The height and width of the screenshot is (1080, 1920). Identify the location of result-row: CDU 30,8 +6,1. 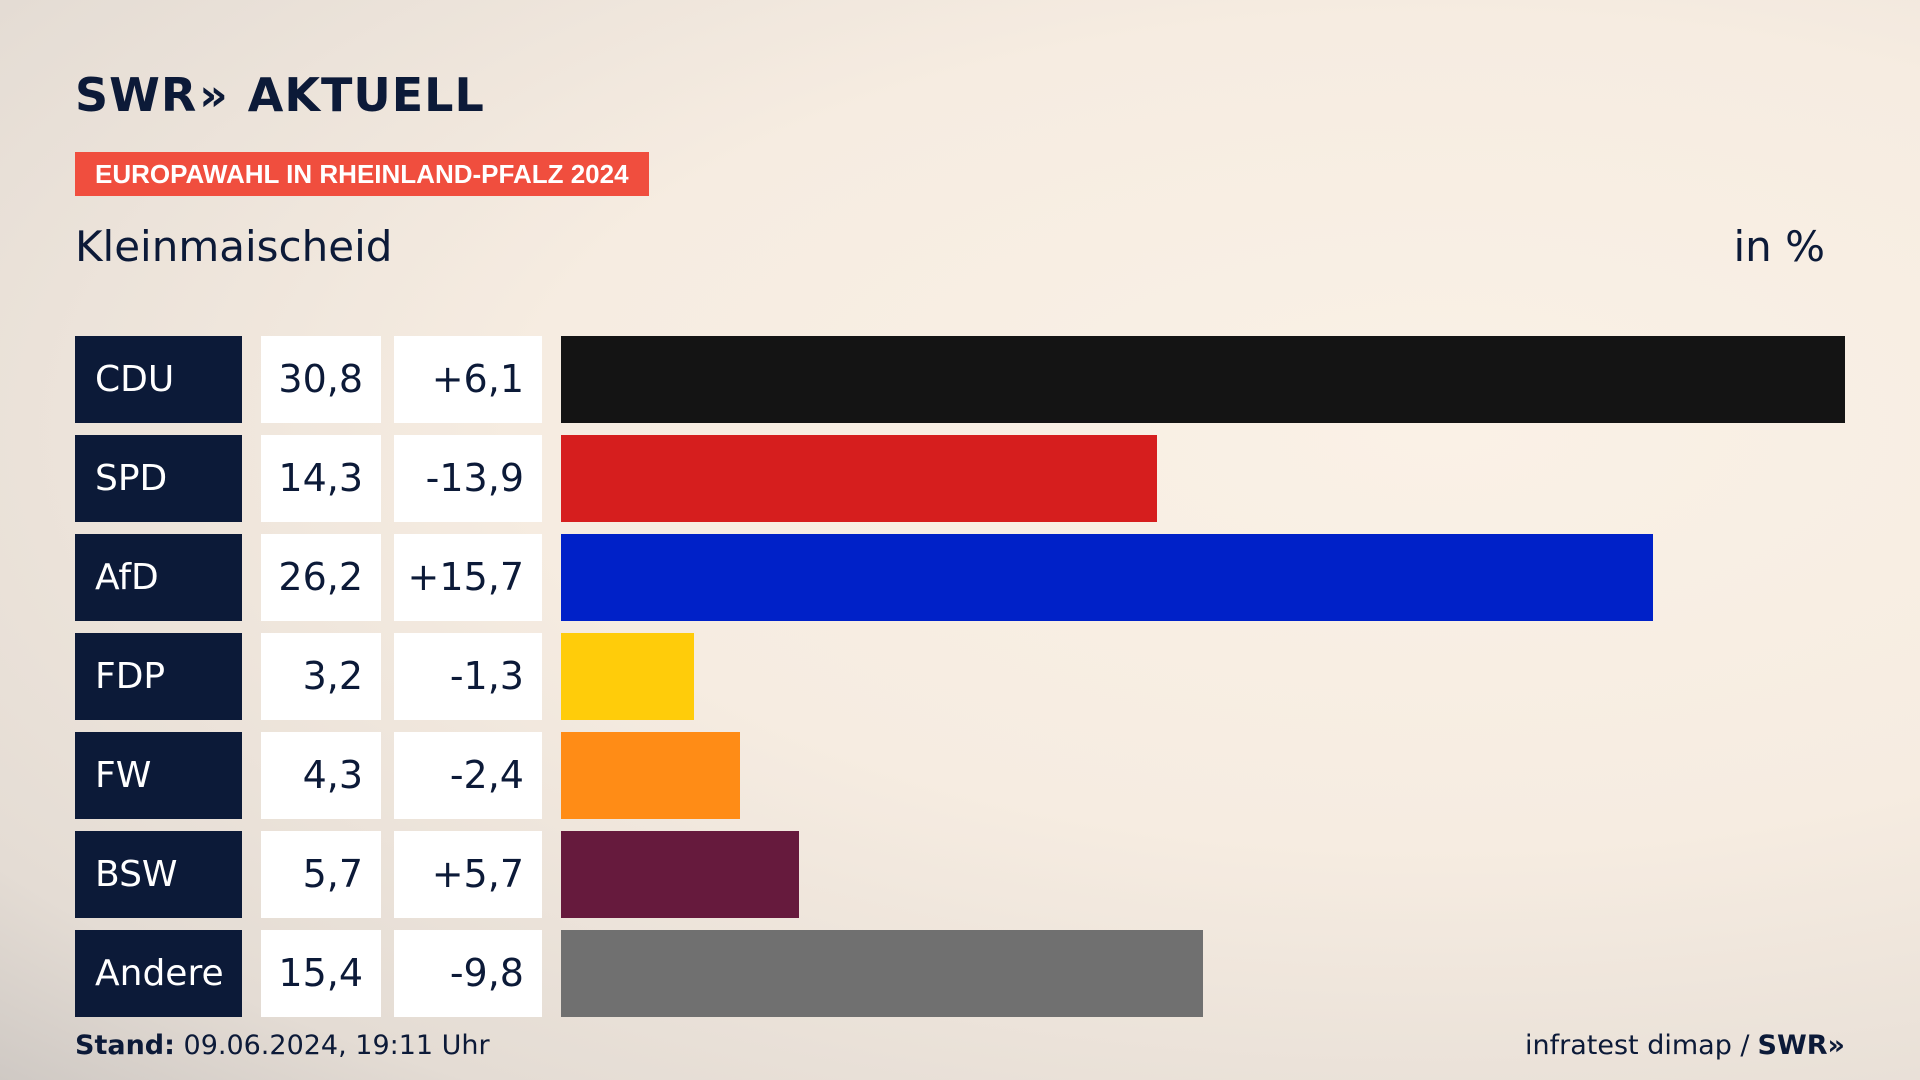
(960, 379).